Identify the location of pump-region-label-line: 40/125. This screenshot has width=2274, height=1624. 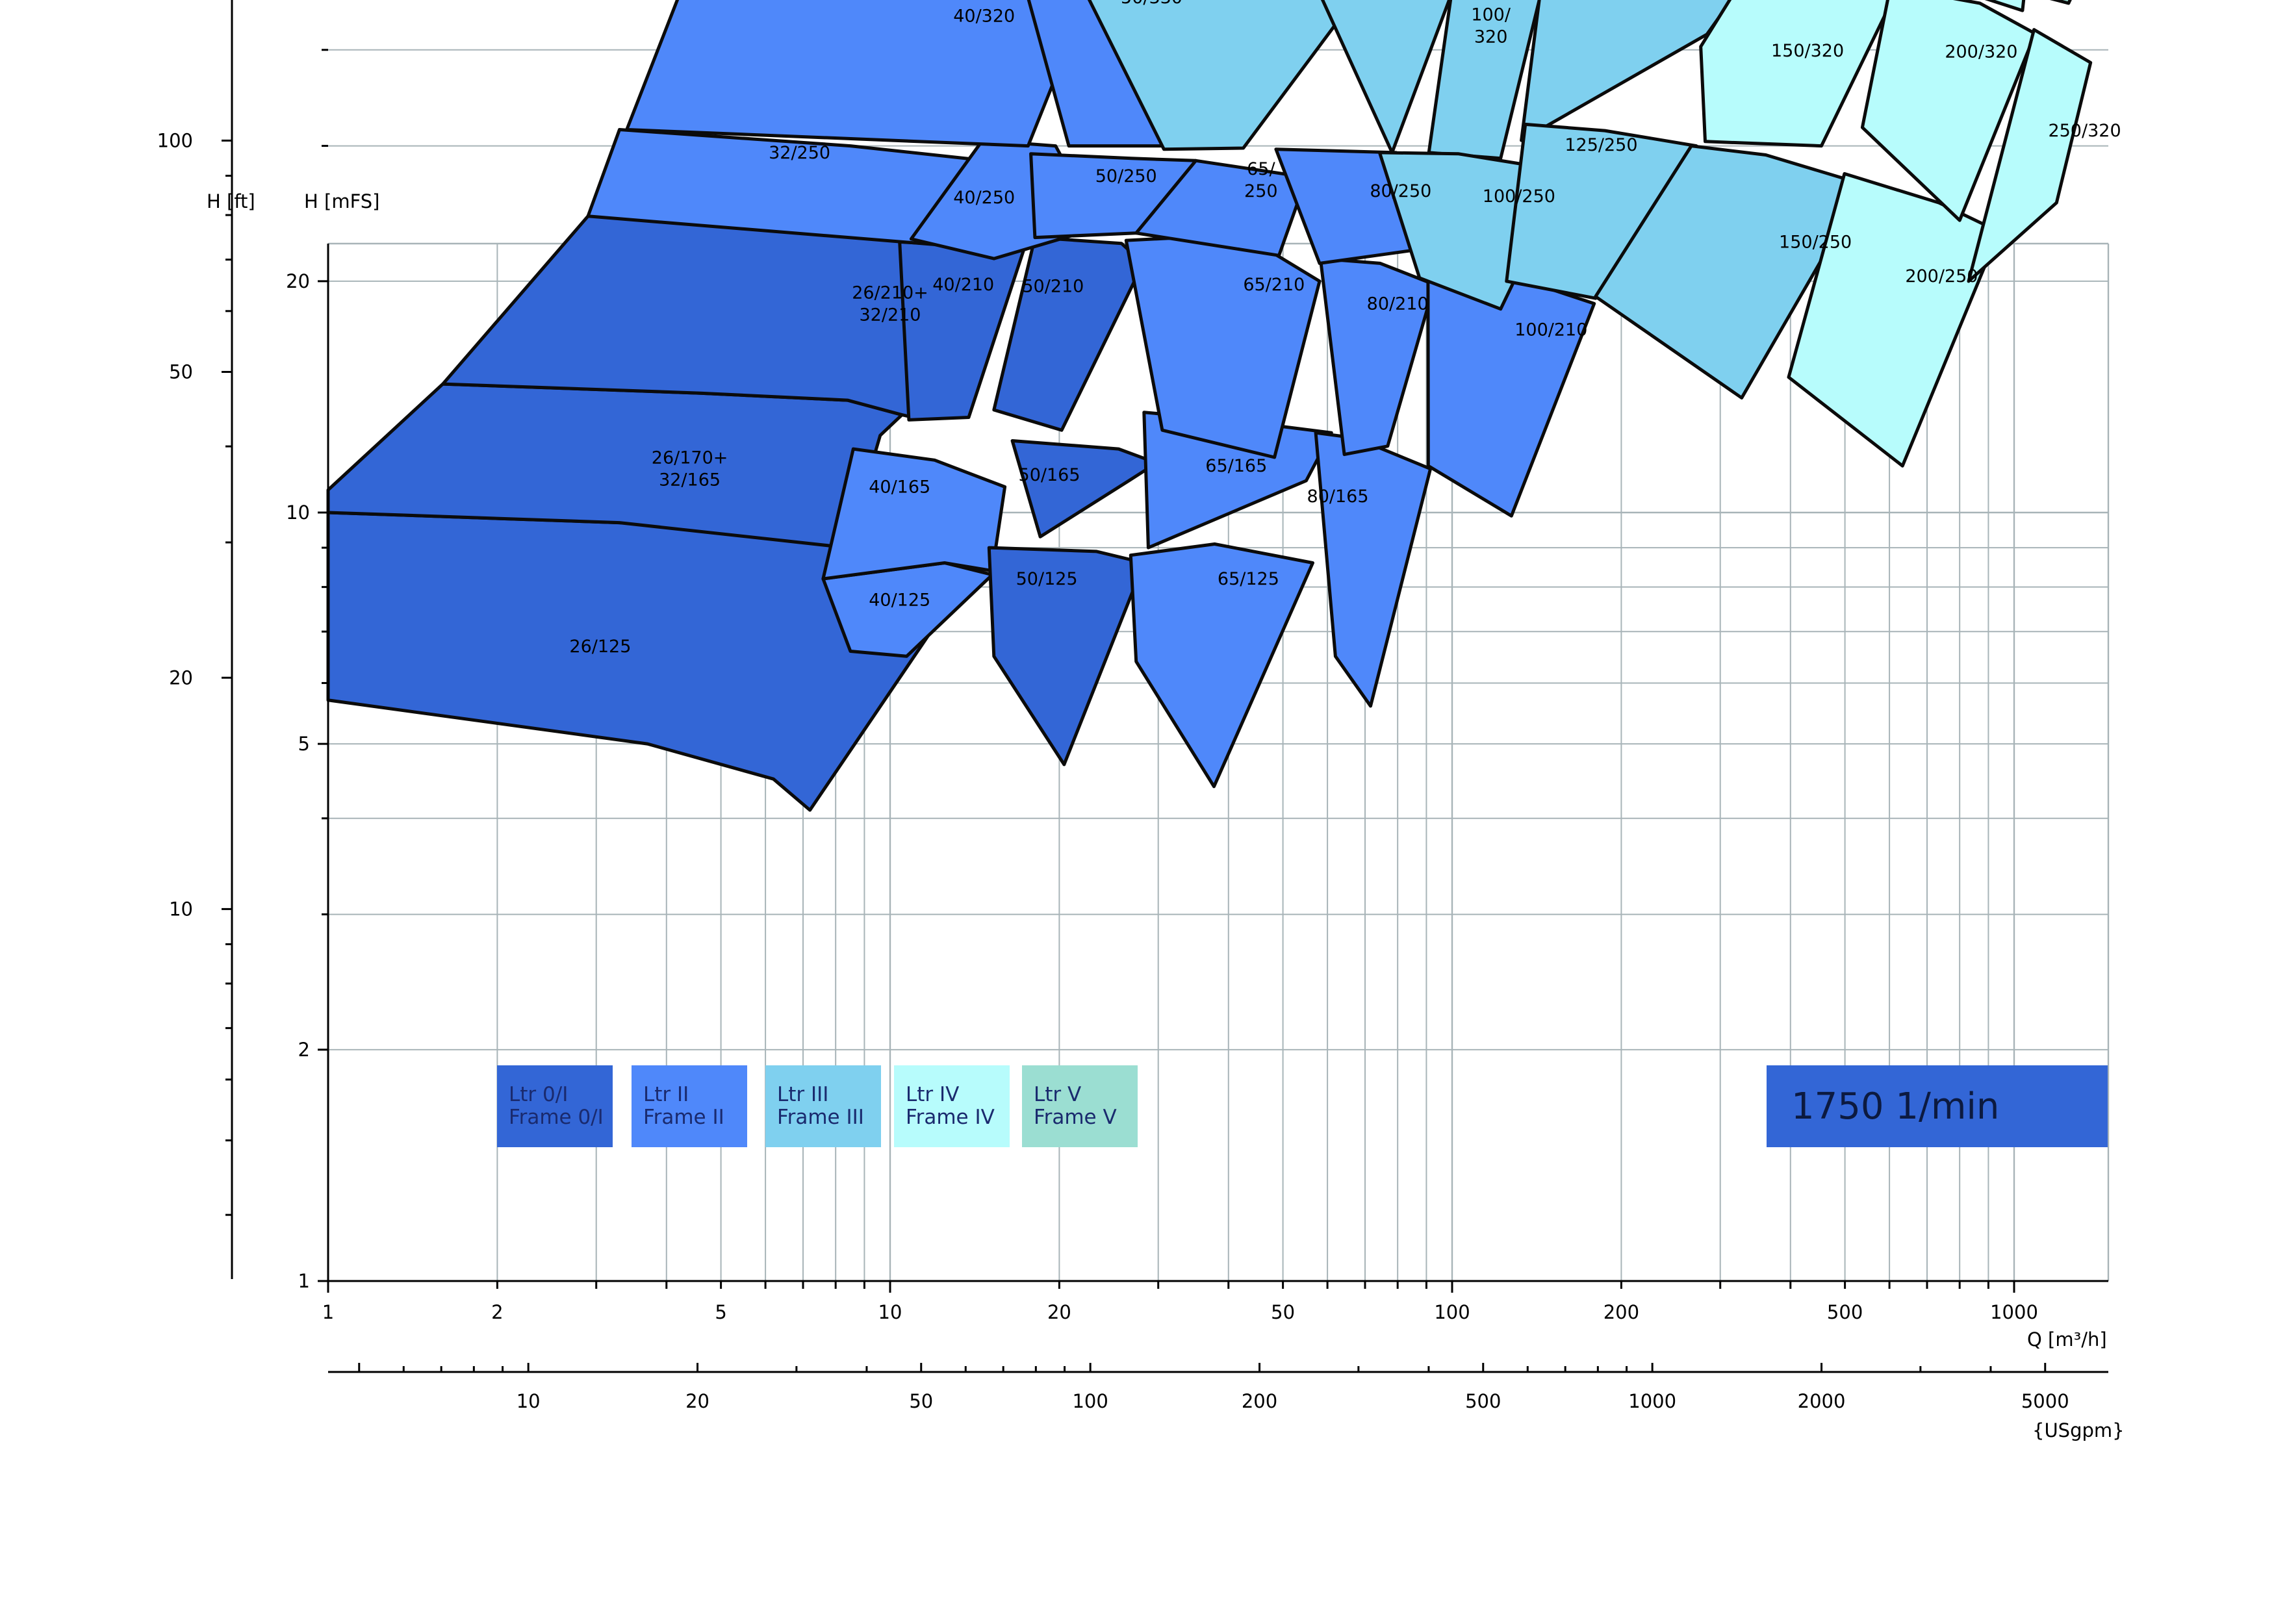
(899, 600).